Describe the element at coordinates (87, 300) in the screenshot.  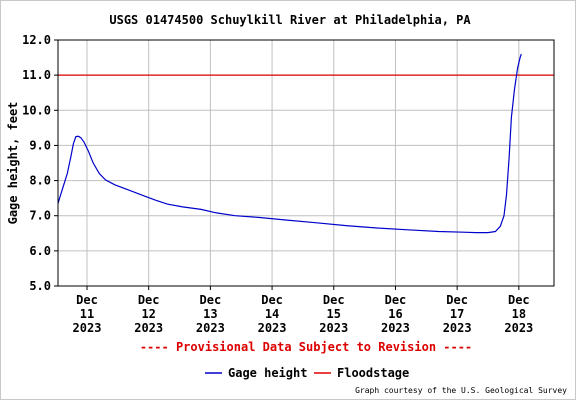
I see `x-tick-label-0-0: Dec` at that location.